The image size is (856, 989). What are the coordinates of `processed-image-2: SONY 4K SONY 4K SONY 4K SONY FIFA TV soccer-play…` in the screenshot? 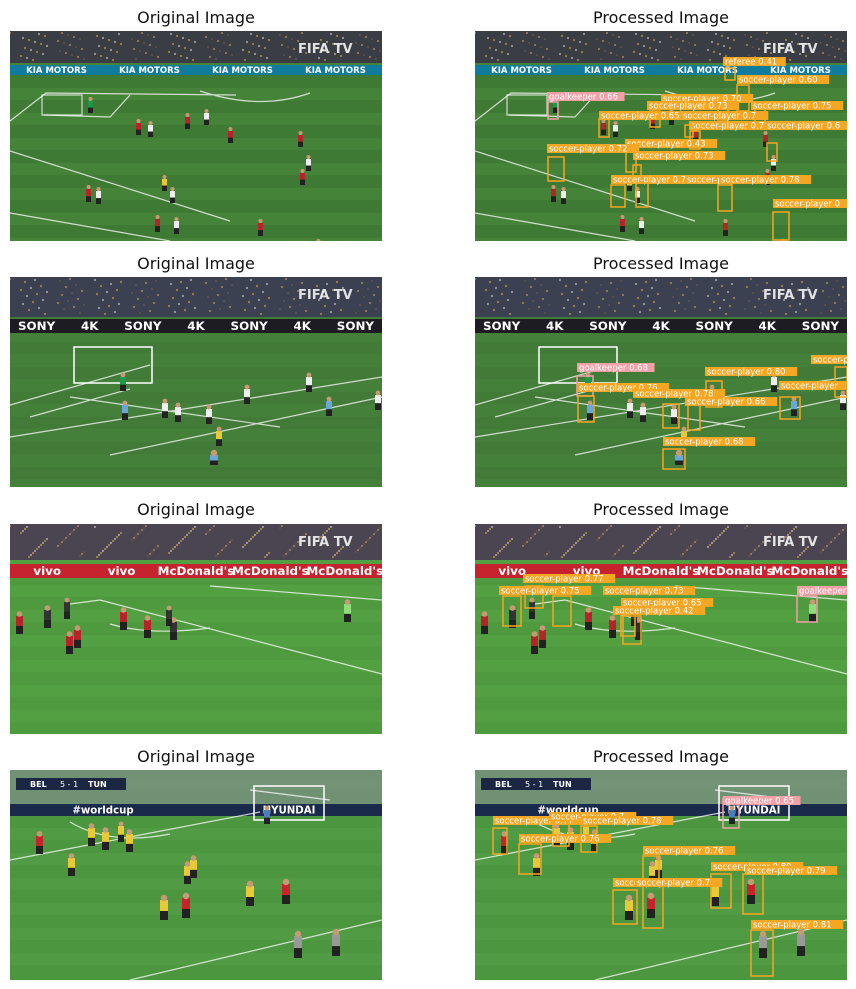 It's located at (661, 382).